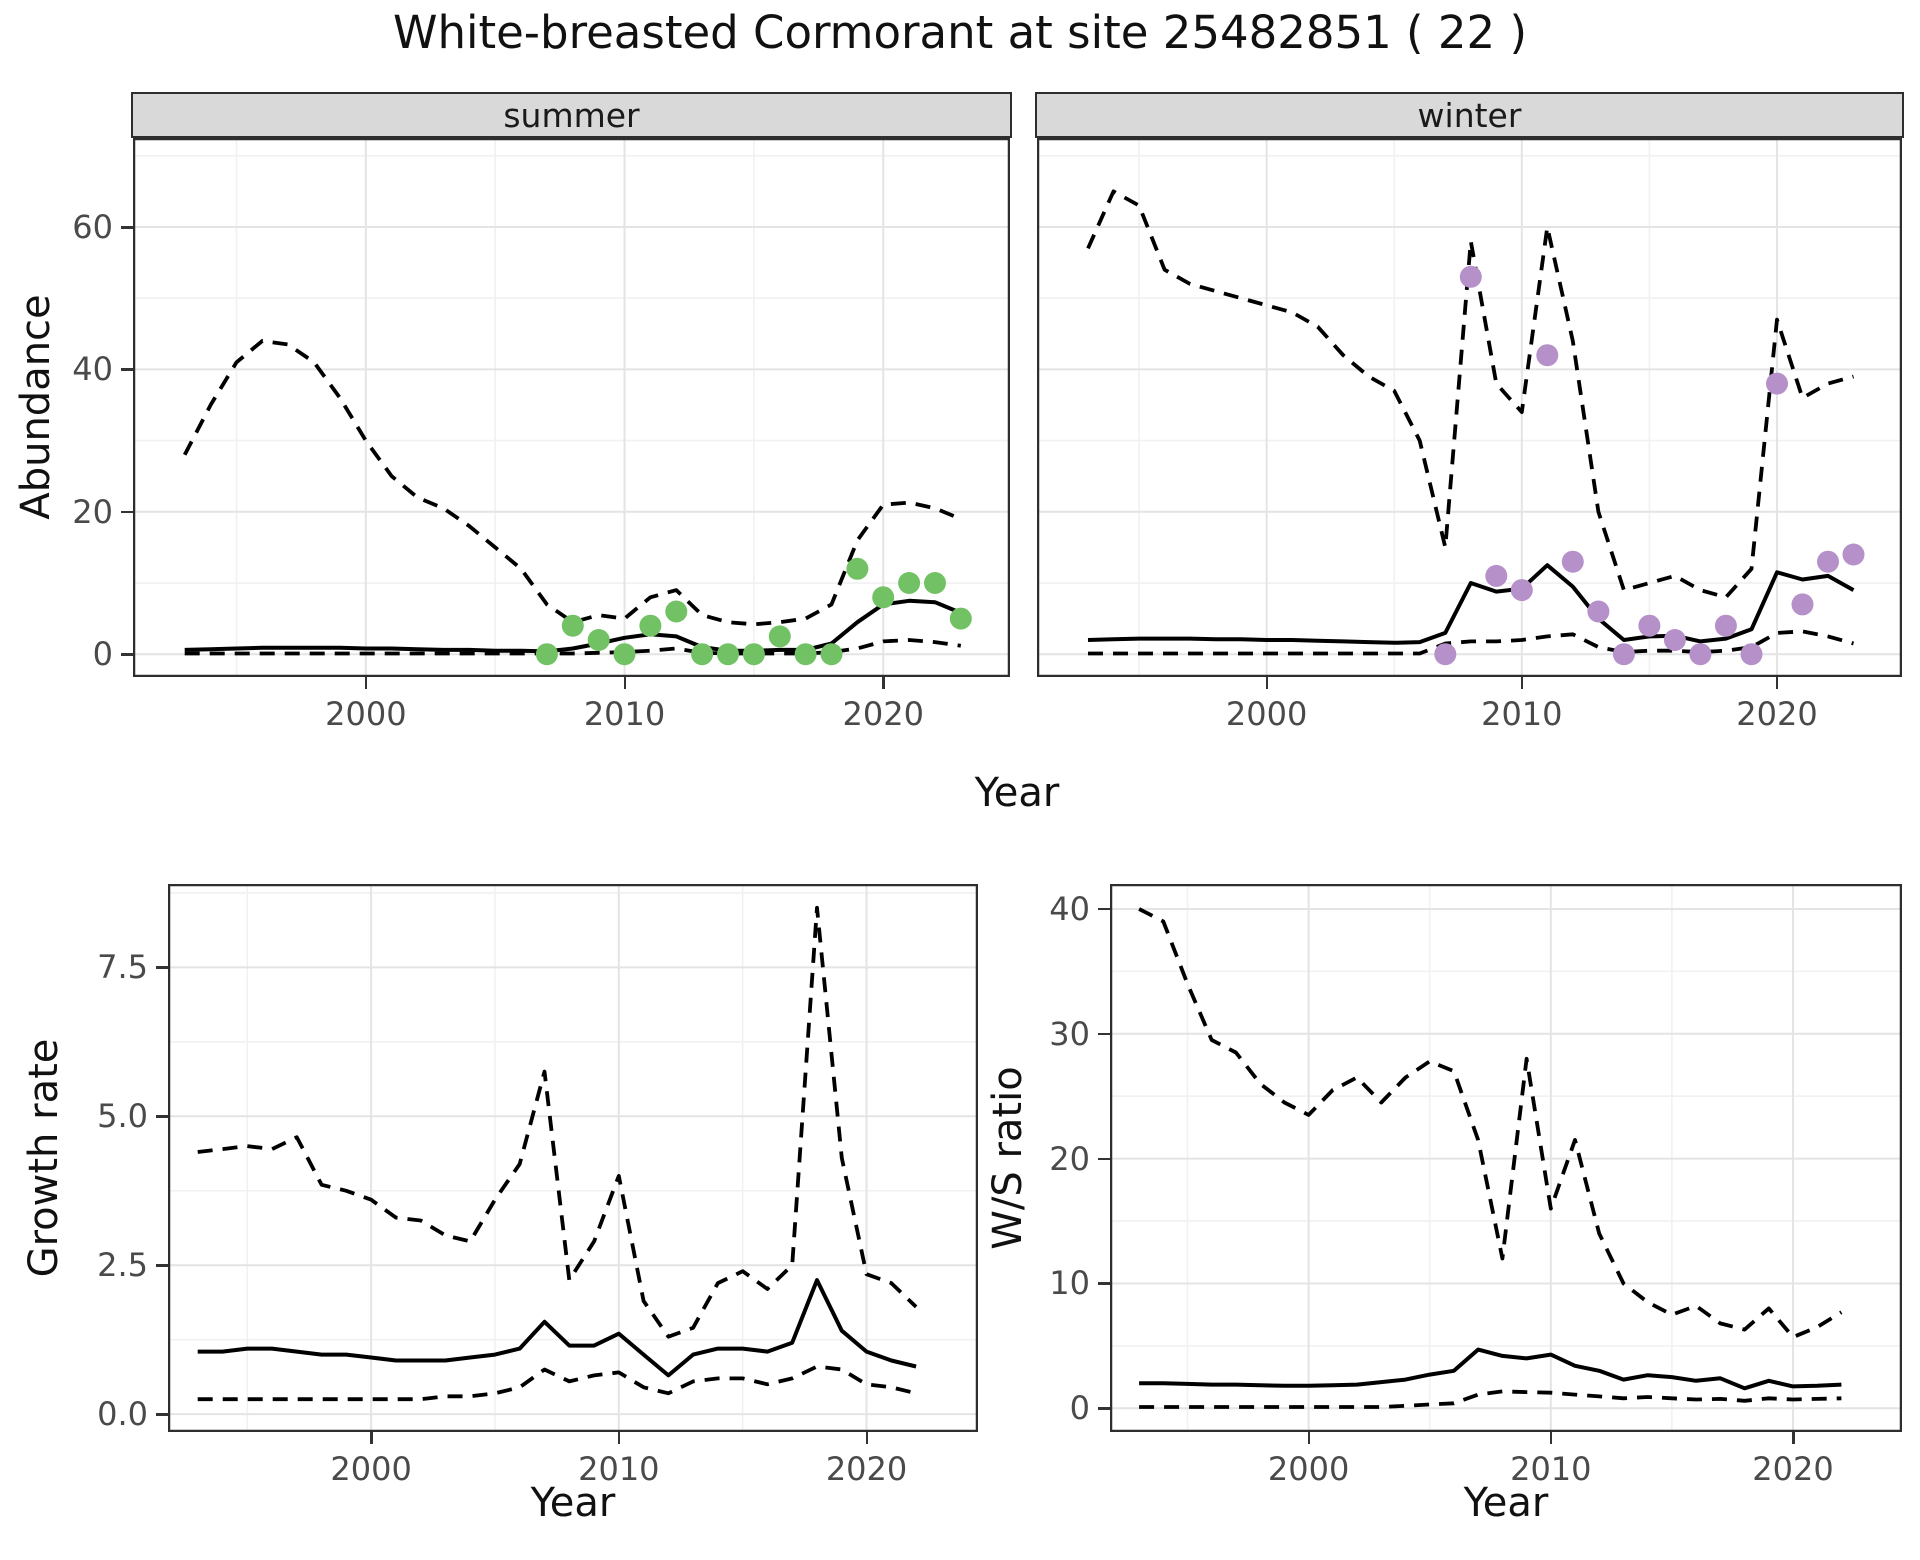 This screenshot has height=1560, width=1920. I want to click on y-axis-title-growth-rate: Growth rate, so click(44, 1158).